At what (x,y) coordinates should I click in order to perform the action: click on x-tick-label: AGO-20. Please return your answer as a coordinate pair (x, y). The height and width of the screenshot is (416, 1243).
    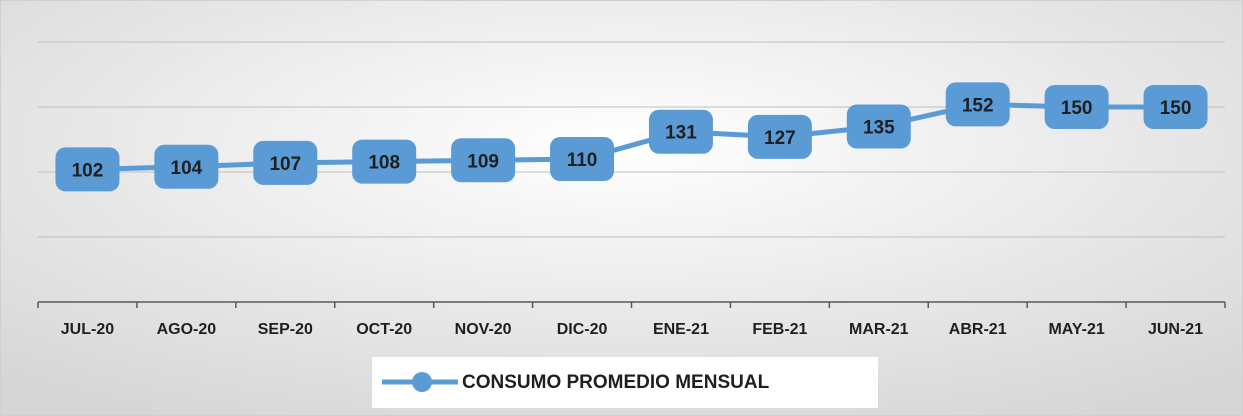
    Looking at the image, I should click on (187, 329).